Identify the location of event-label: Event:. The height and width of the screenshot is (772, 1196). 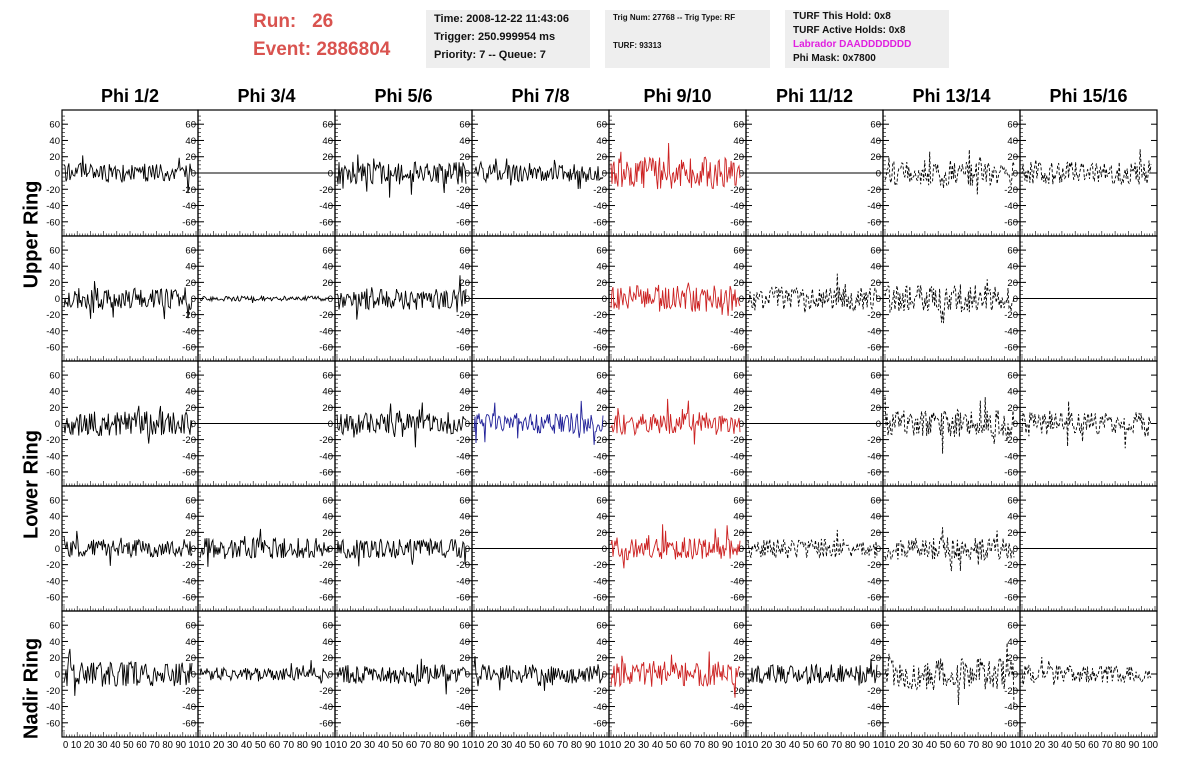
(282, 49).